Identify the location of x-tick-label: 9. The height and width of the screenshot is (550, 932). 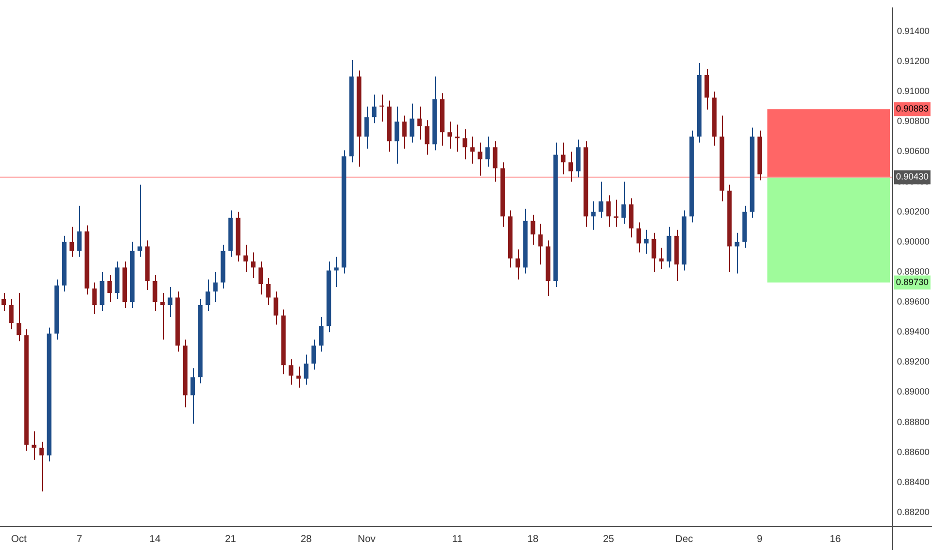
(759, 539).